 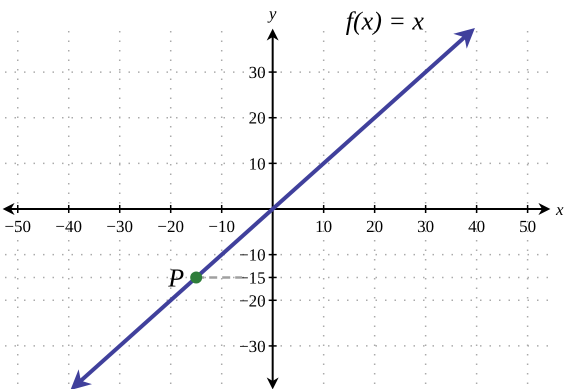 What do you see at coordinates (252, 300) in the screenshot?
I see `y-tick-label: −20` at bounding box center [252, 300].